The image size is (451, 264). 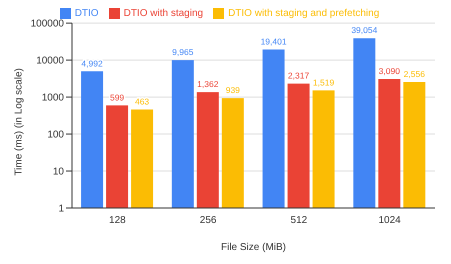 I want to click on data-label: 1,362, so click(x=208, y=84).